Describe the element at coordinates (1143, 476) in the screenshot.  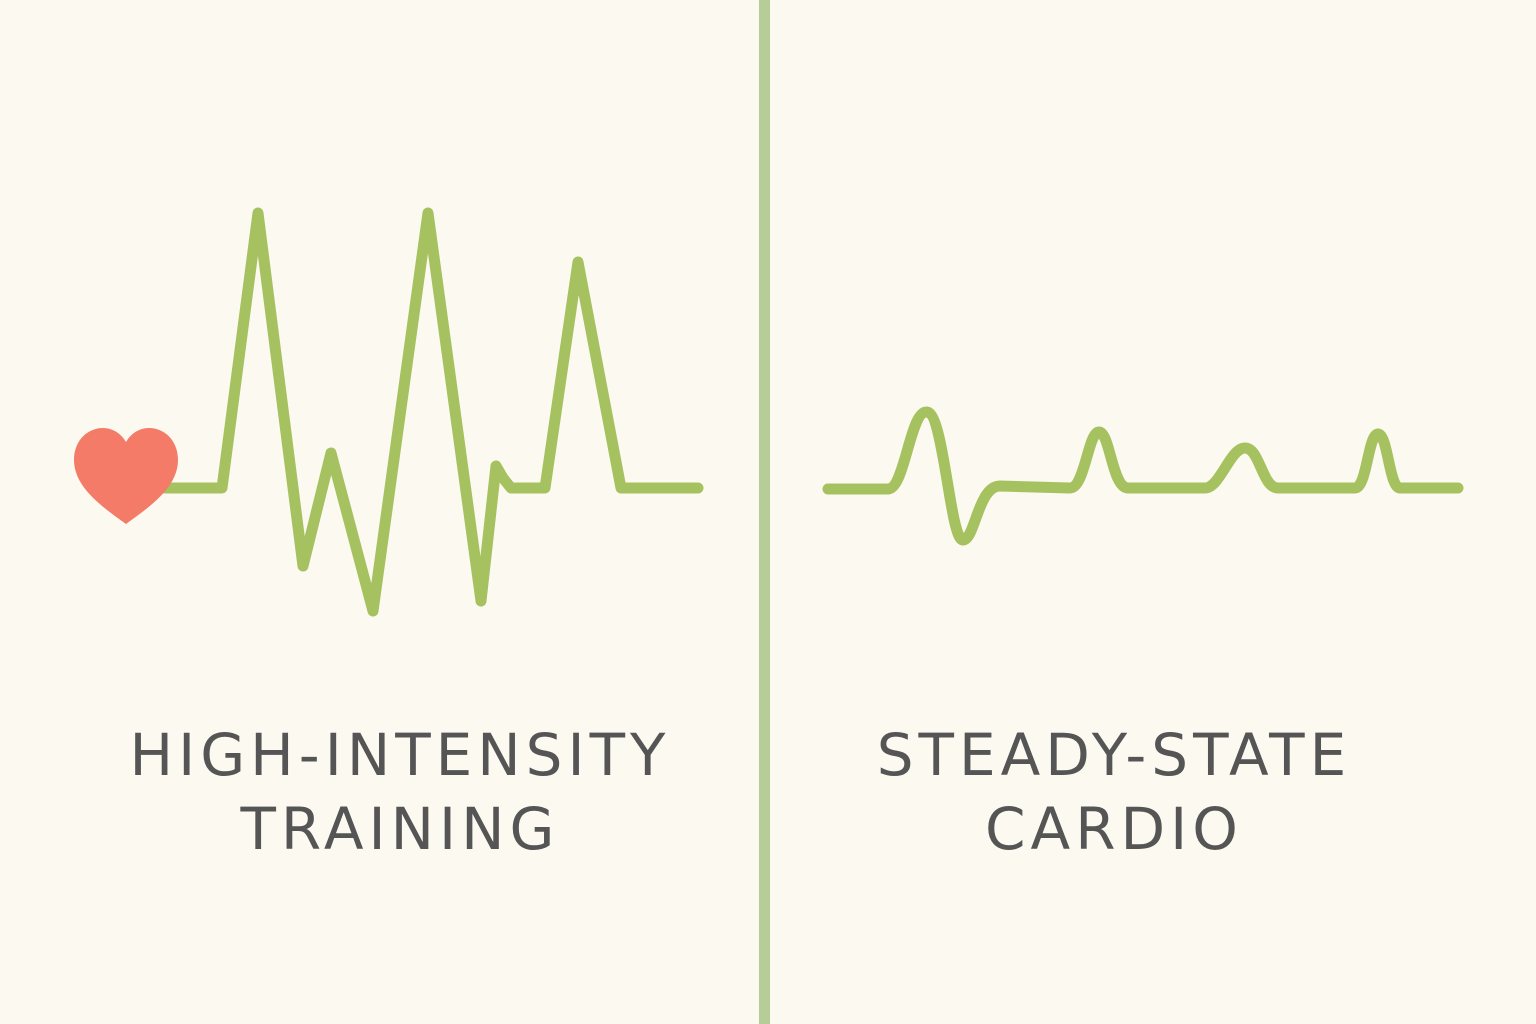
I see `steady-state-waveform` at that location.